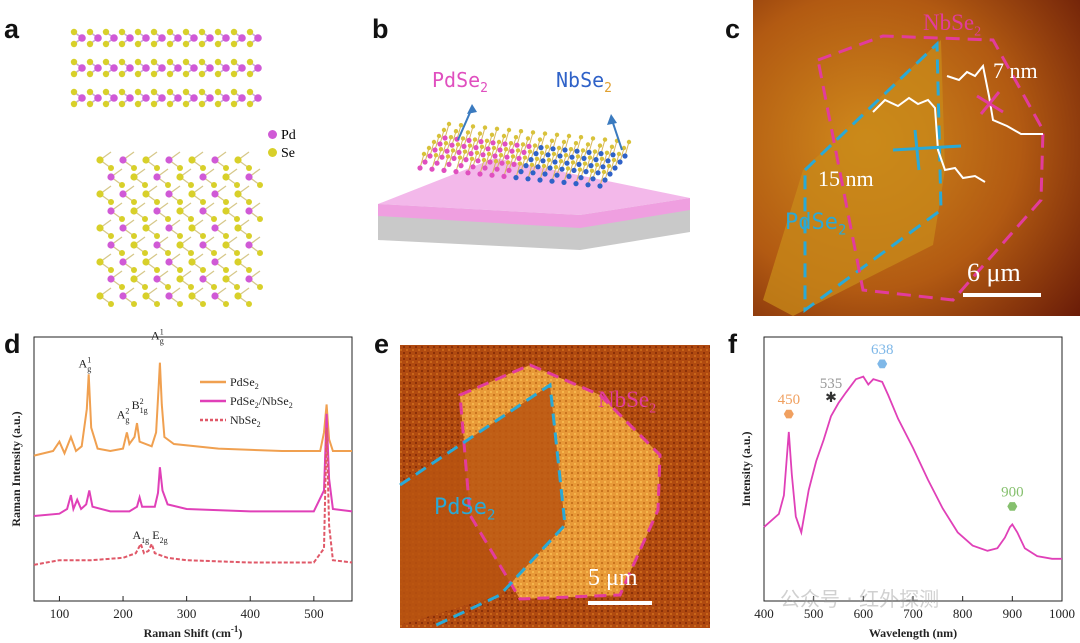  What do you see at coordinates (963, 613) in the screenshot?
I see `pl-xtick-label: 800` at bounding box center [963, 613].